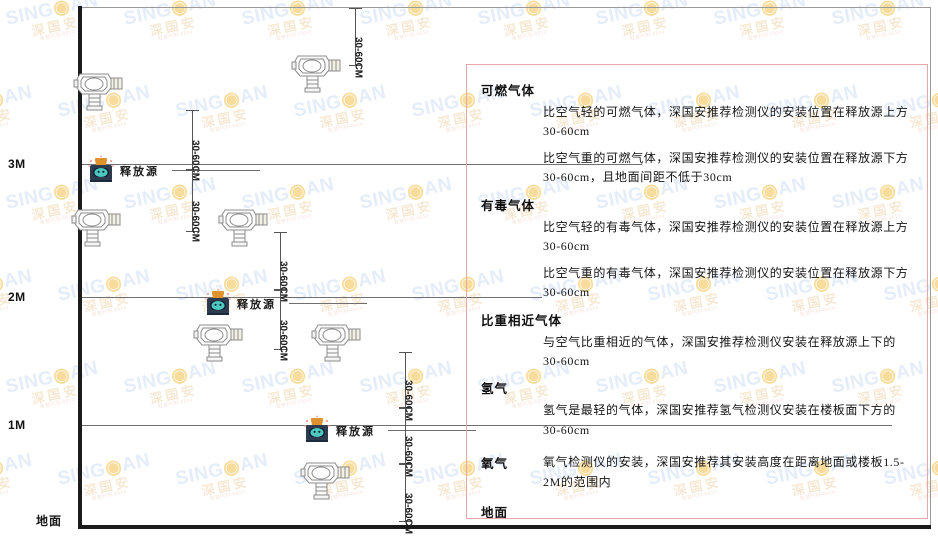  I want to click on frame-right-edge, so click(930, 266).